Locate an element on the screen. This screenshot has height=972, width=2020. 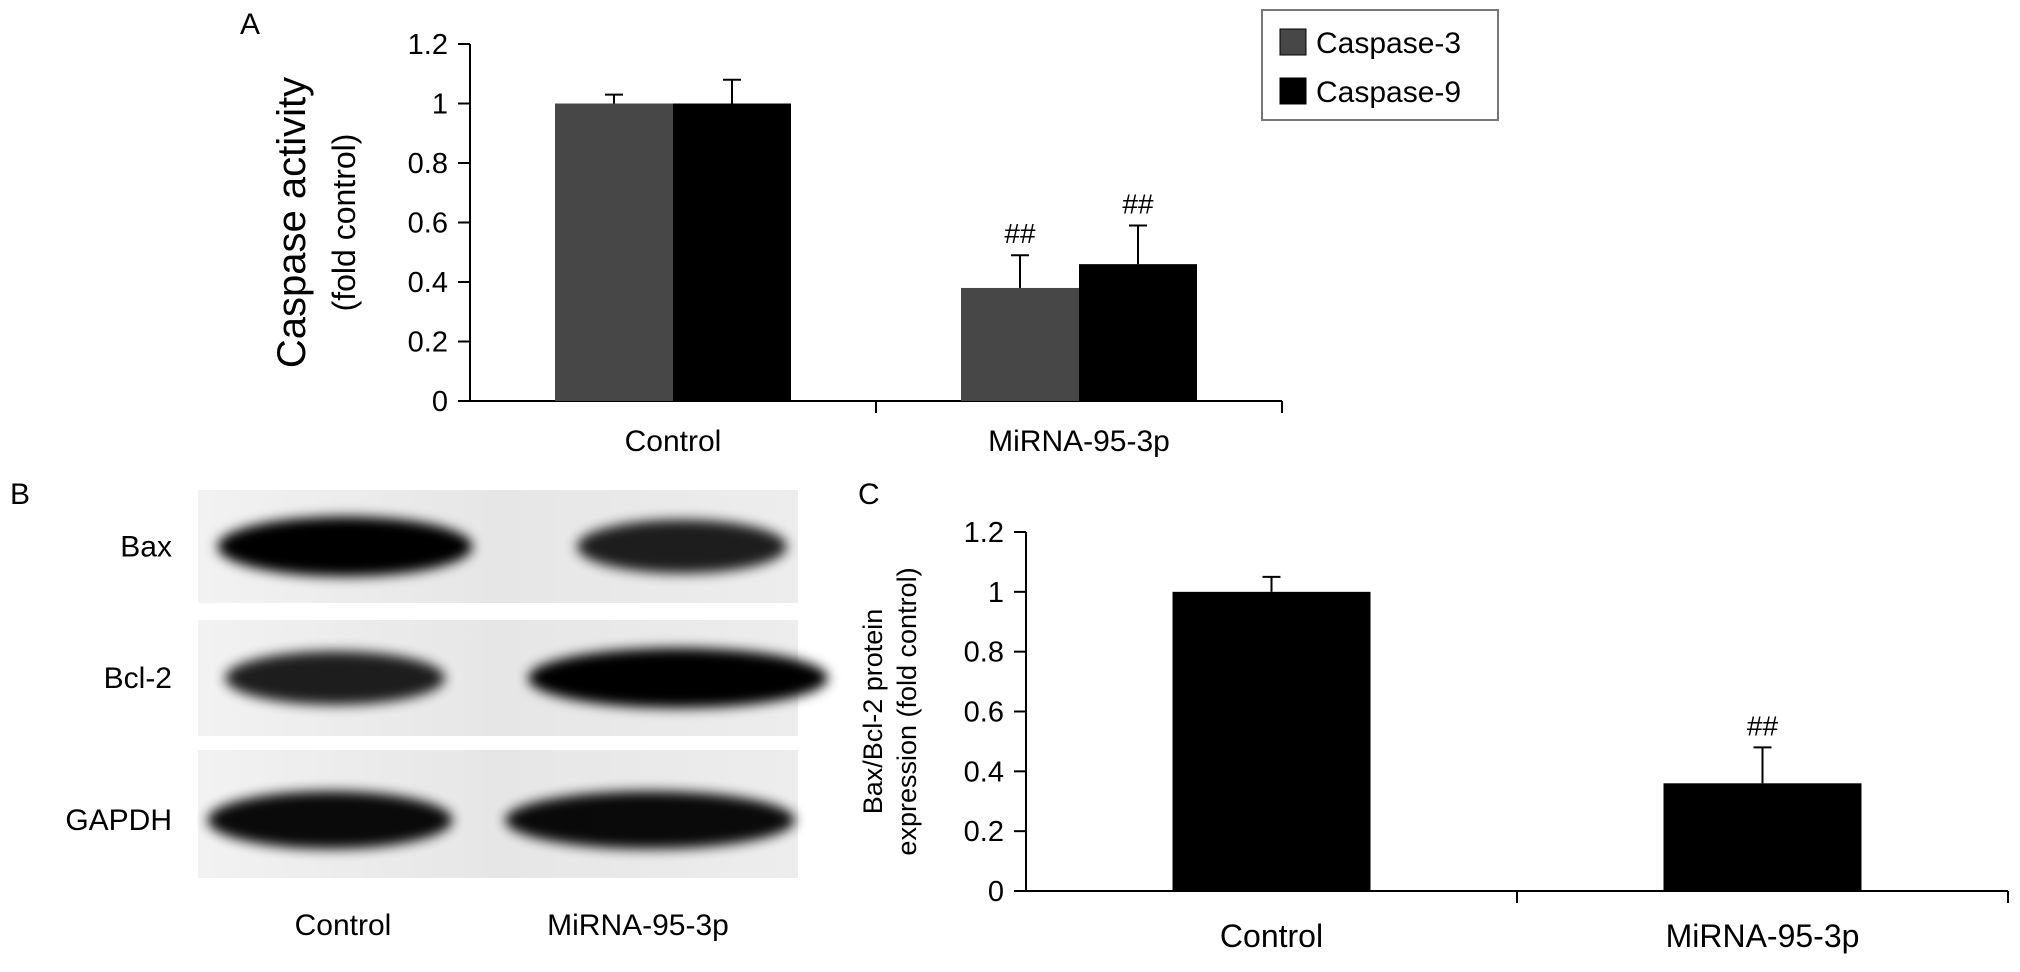
legend-label: Caspase-3 is located at coordinates (1388, 43).